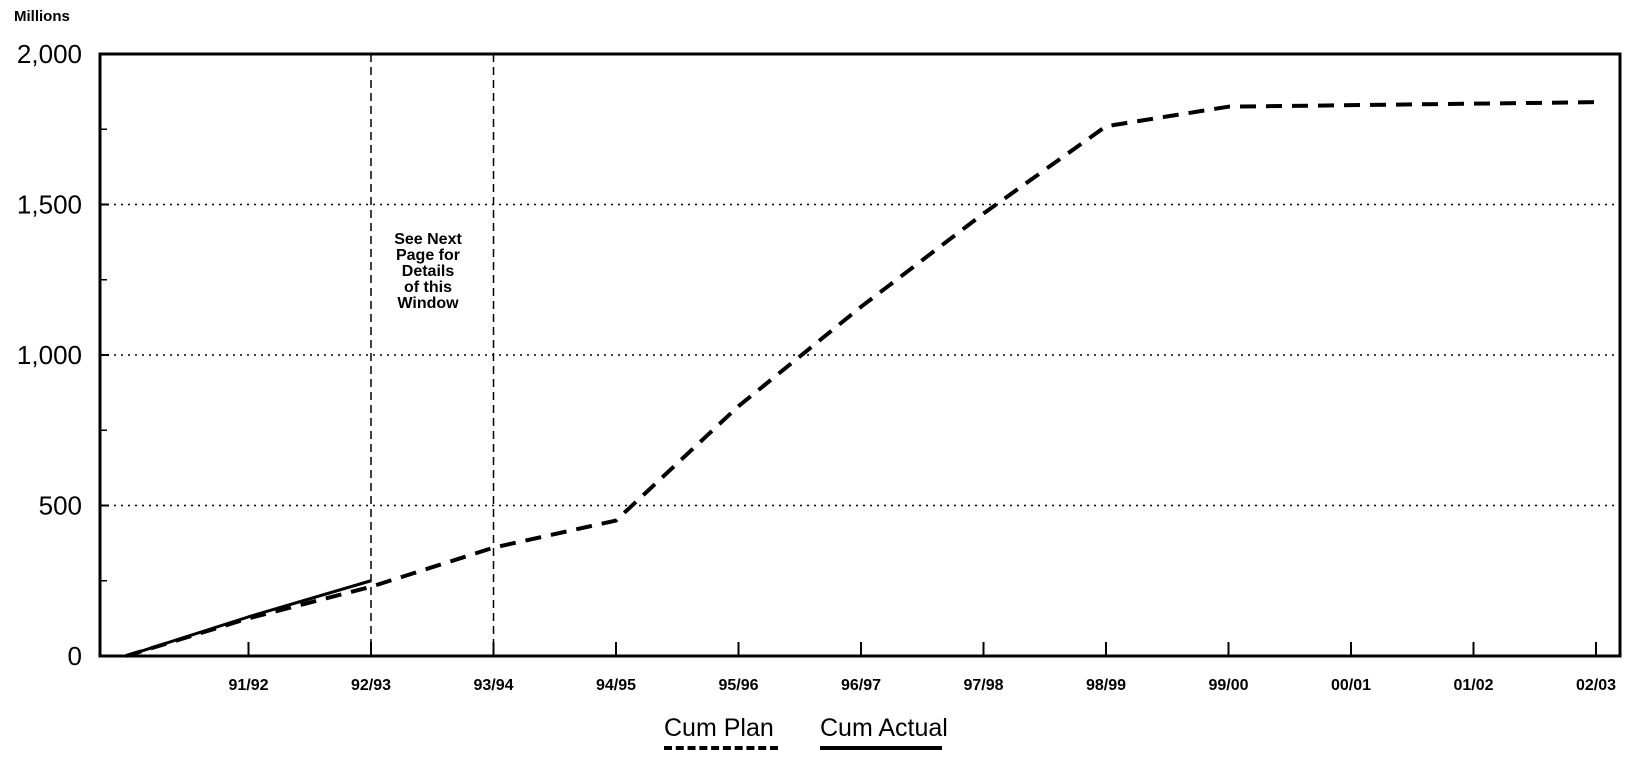 The width and height of the screenshot is (1632, 758). What do you see at coordinates (49, 355) in the screenshot?
I see `y-tick-label: 1,000` at bounding box center [49, 355].